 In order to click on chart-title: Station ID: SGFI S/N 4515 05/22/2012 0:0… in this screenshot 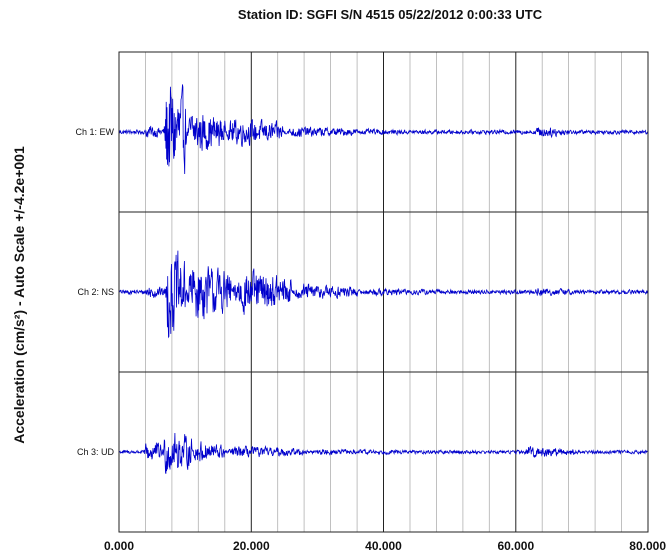, I will do `click(390, 14)`.